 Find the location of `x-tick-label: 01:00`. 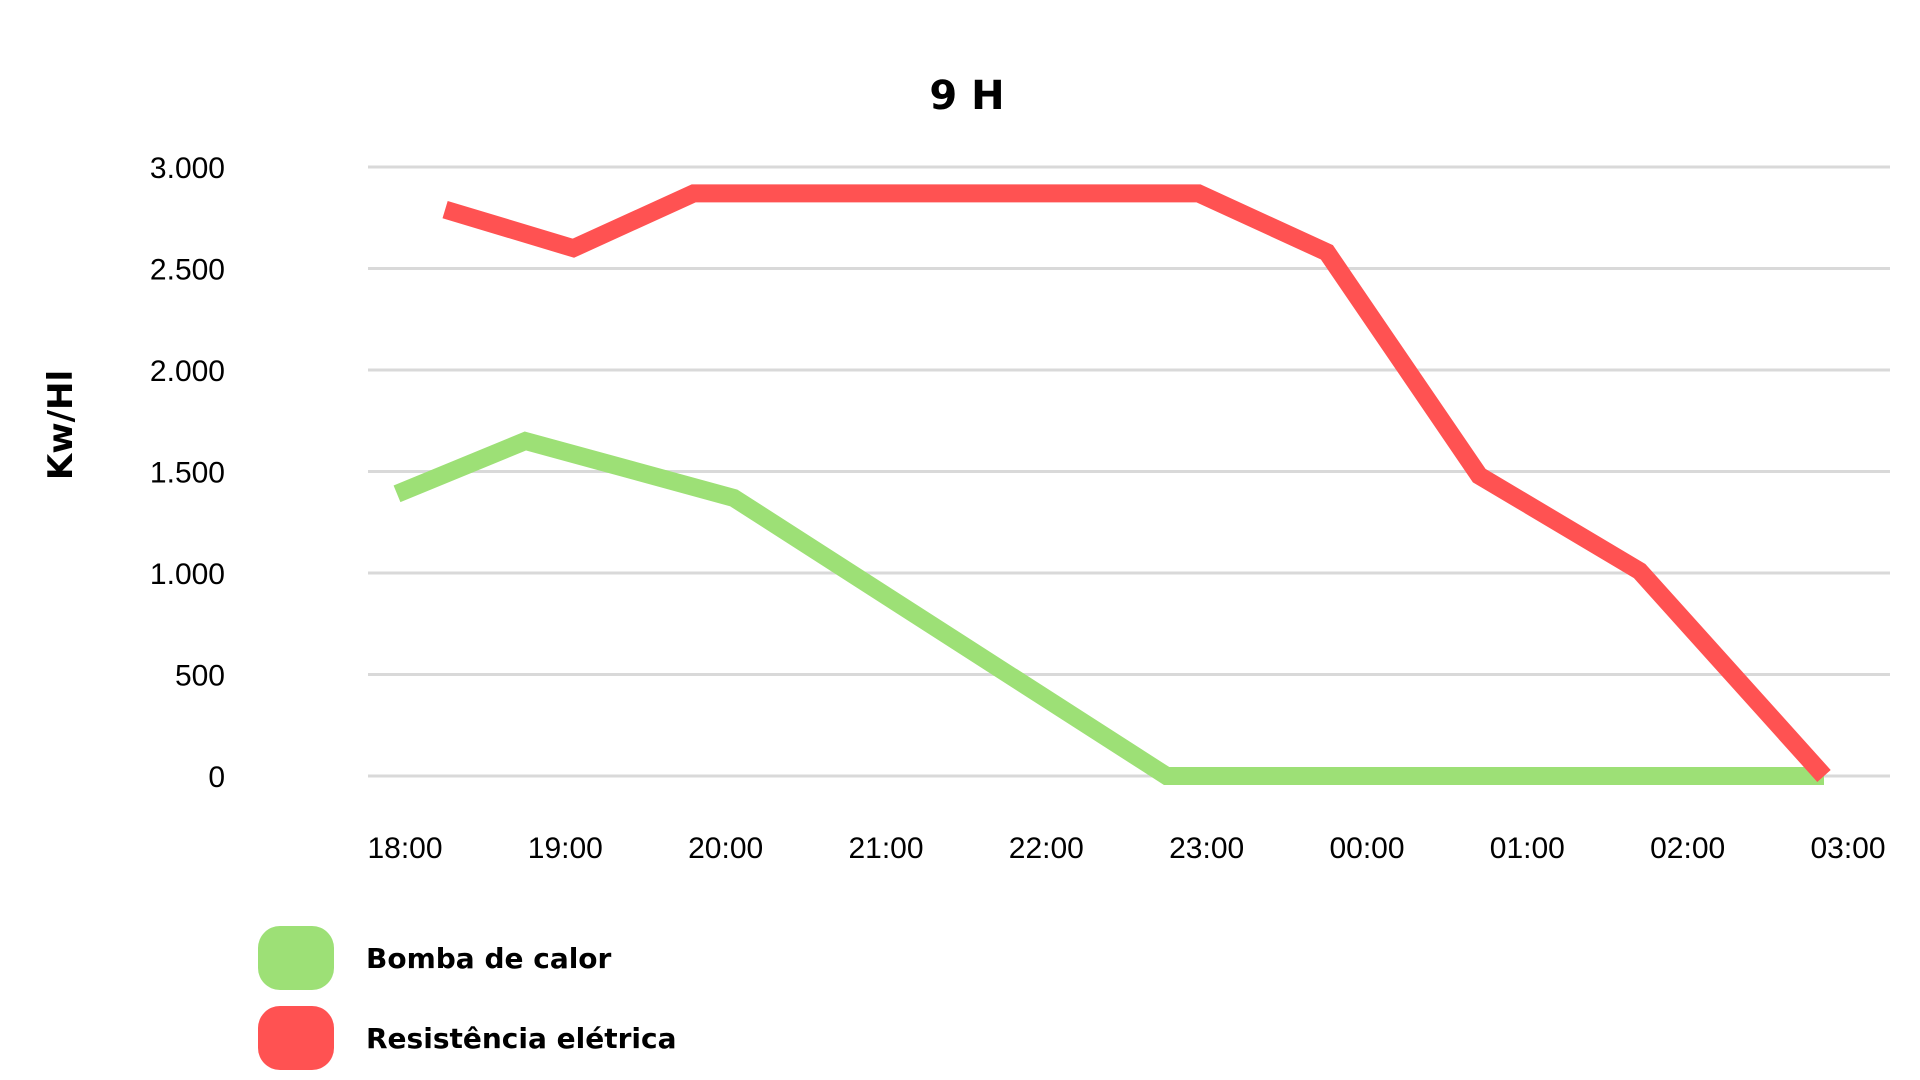

x-tick-label: 01:00 is located at coordinates (1527, 848).